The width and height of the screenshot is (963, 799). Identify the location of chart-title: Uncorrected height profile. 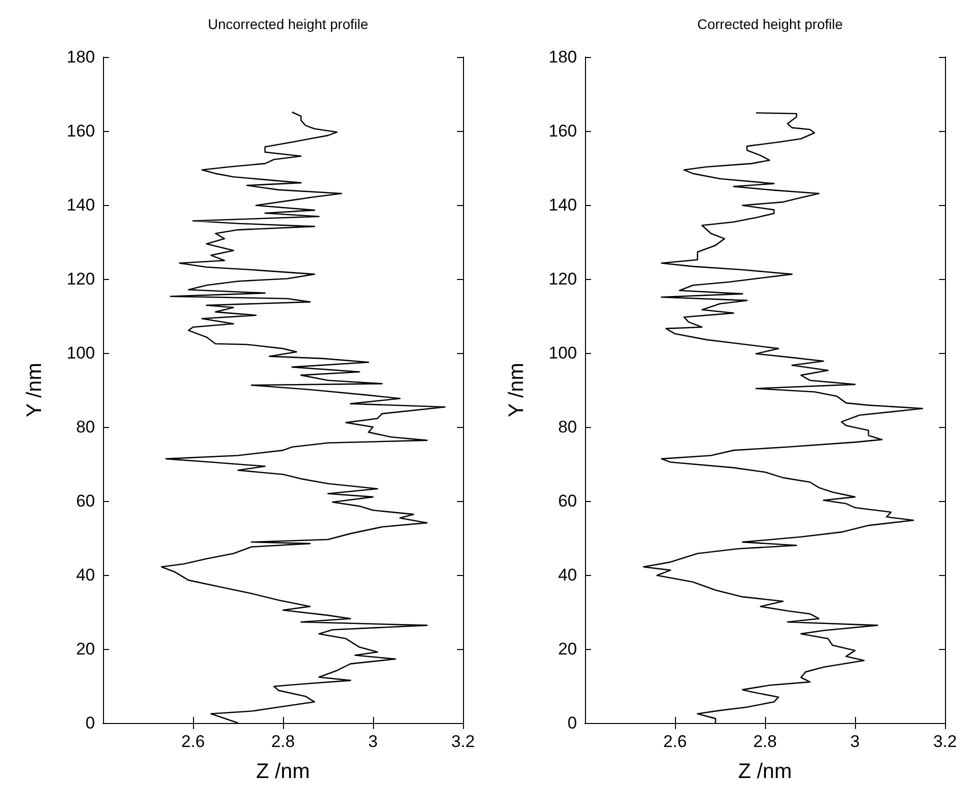
(288, 24).